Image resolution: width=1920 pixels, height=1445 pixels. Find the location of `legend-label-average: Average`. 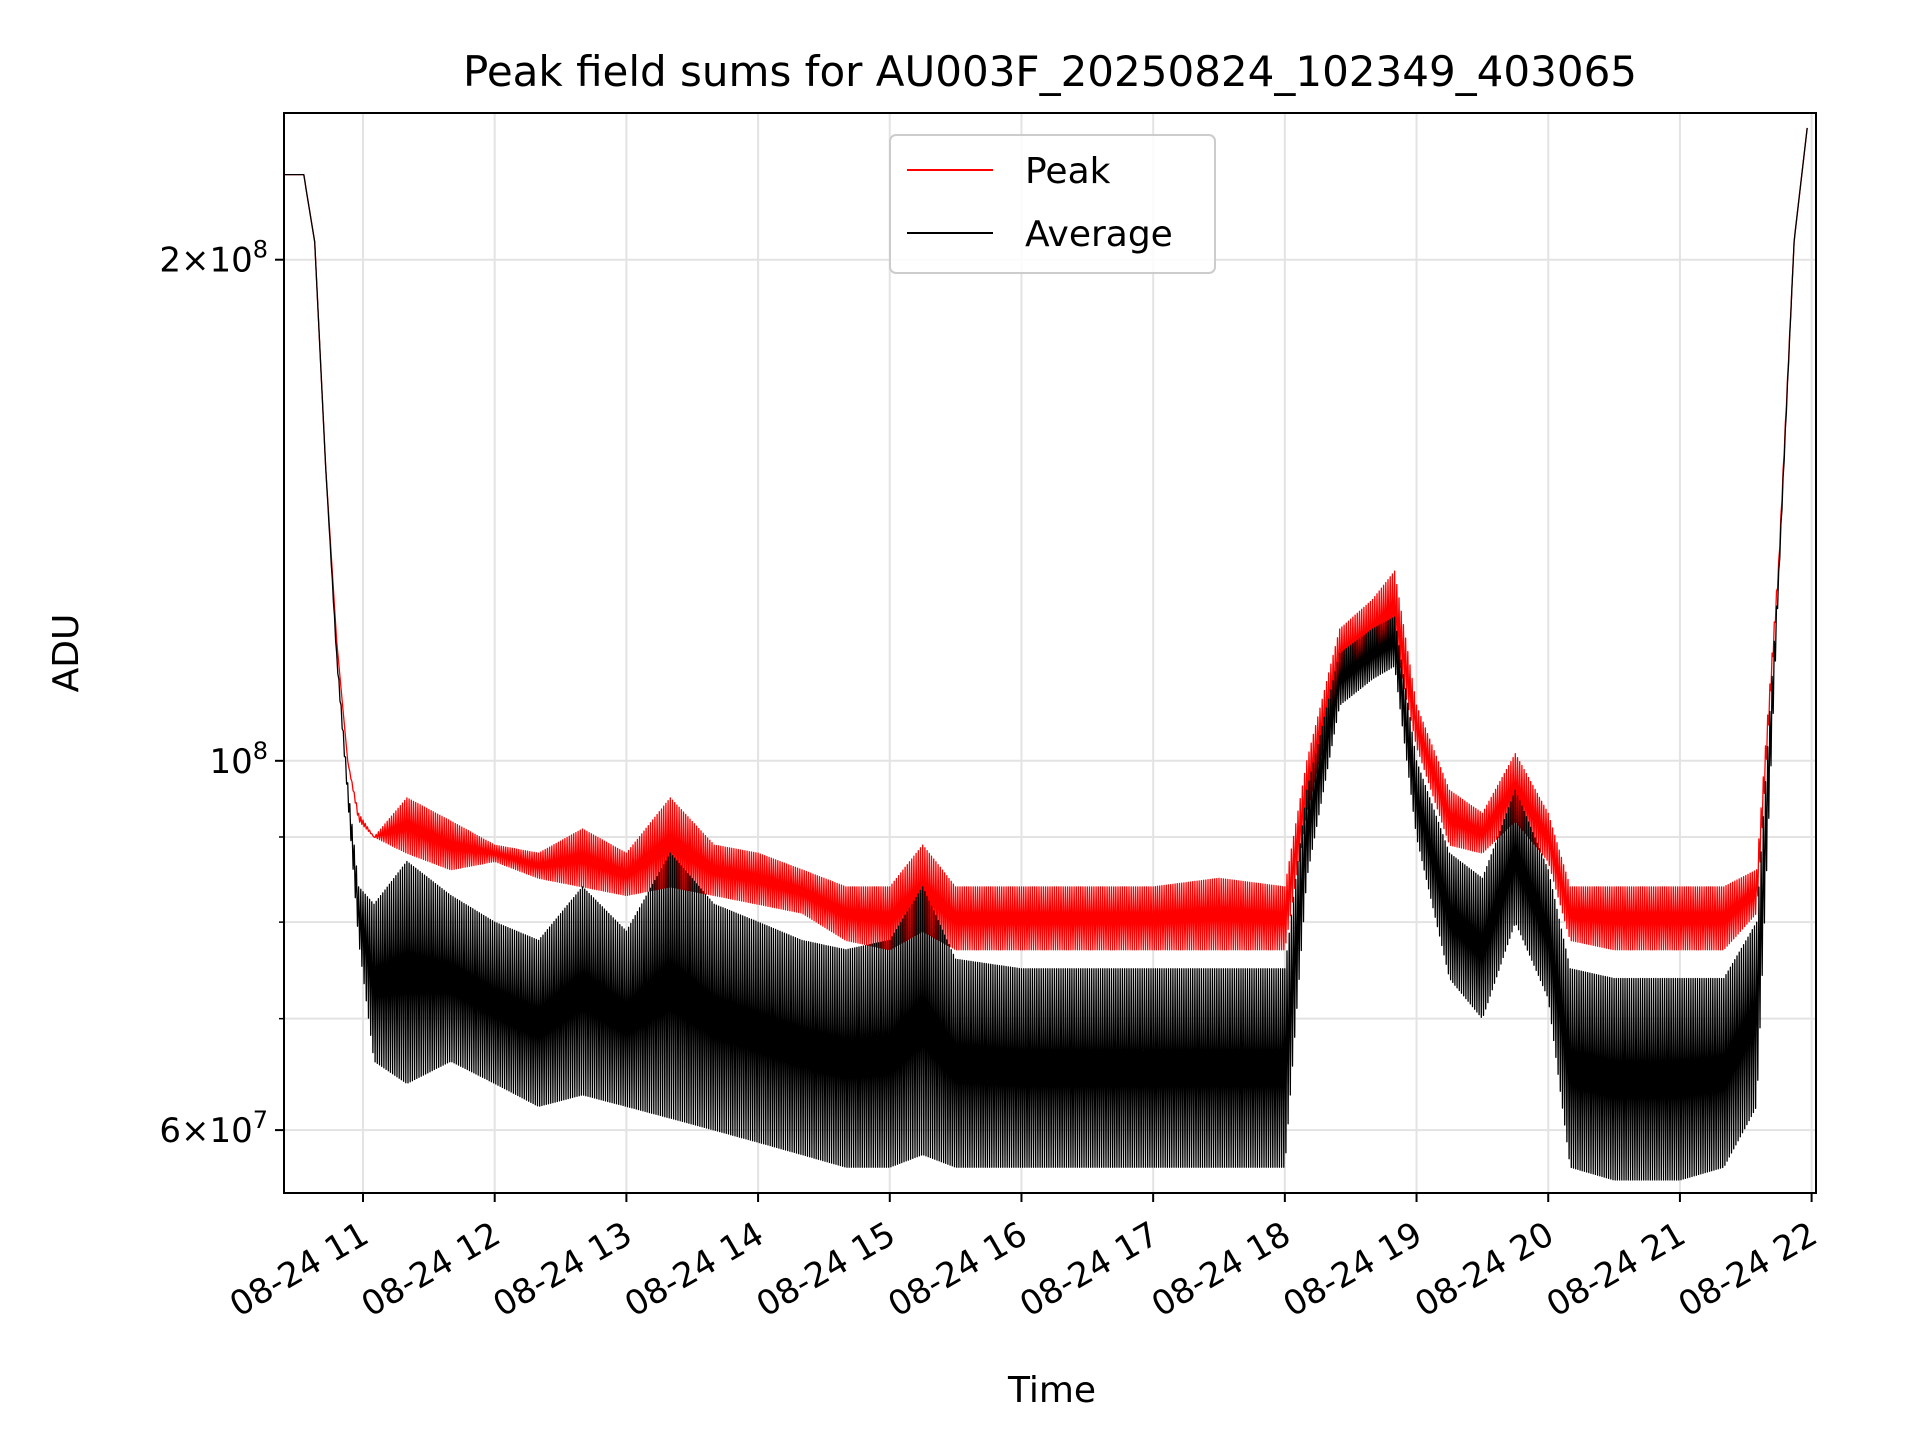

legend-label-average: Average is located at coordinates (1099, 234).